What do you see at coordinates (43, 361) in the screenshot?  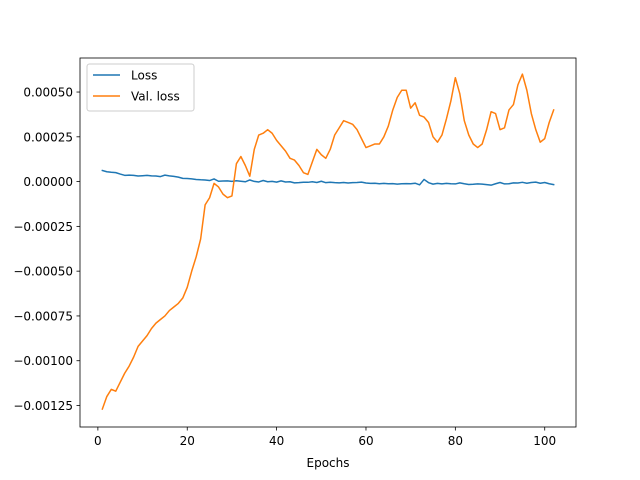 I see `y-tick-label: −0.00100` at bounding box center [43, 361].